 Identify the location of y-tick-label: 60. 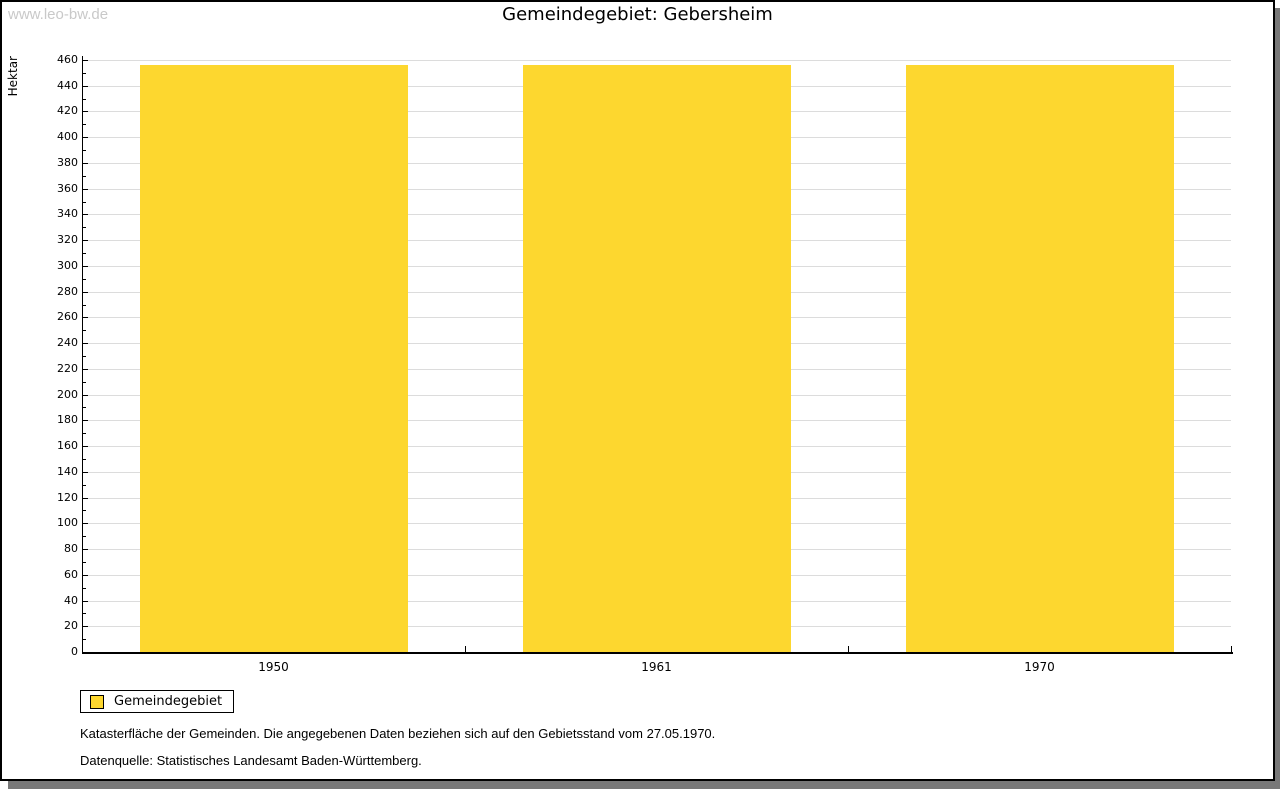
(71, 574).